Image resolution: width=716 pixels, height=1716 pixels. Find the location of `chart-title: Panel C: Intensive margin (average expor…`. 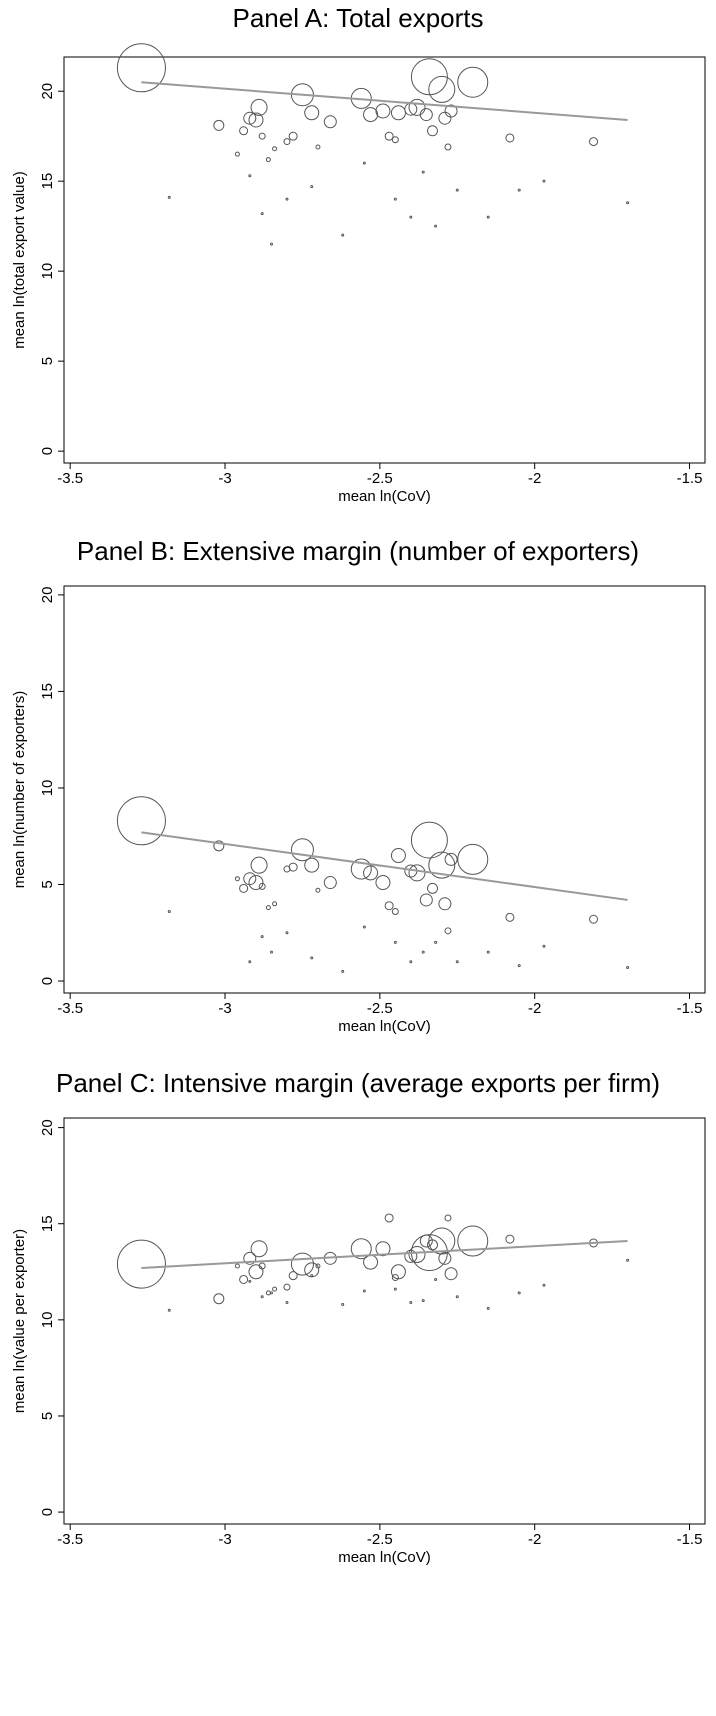

chart-title: Panel C: Intensive margin (average expor… is located at coordinates (358, 1083).